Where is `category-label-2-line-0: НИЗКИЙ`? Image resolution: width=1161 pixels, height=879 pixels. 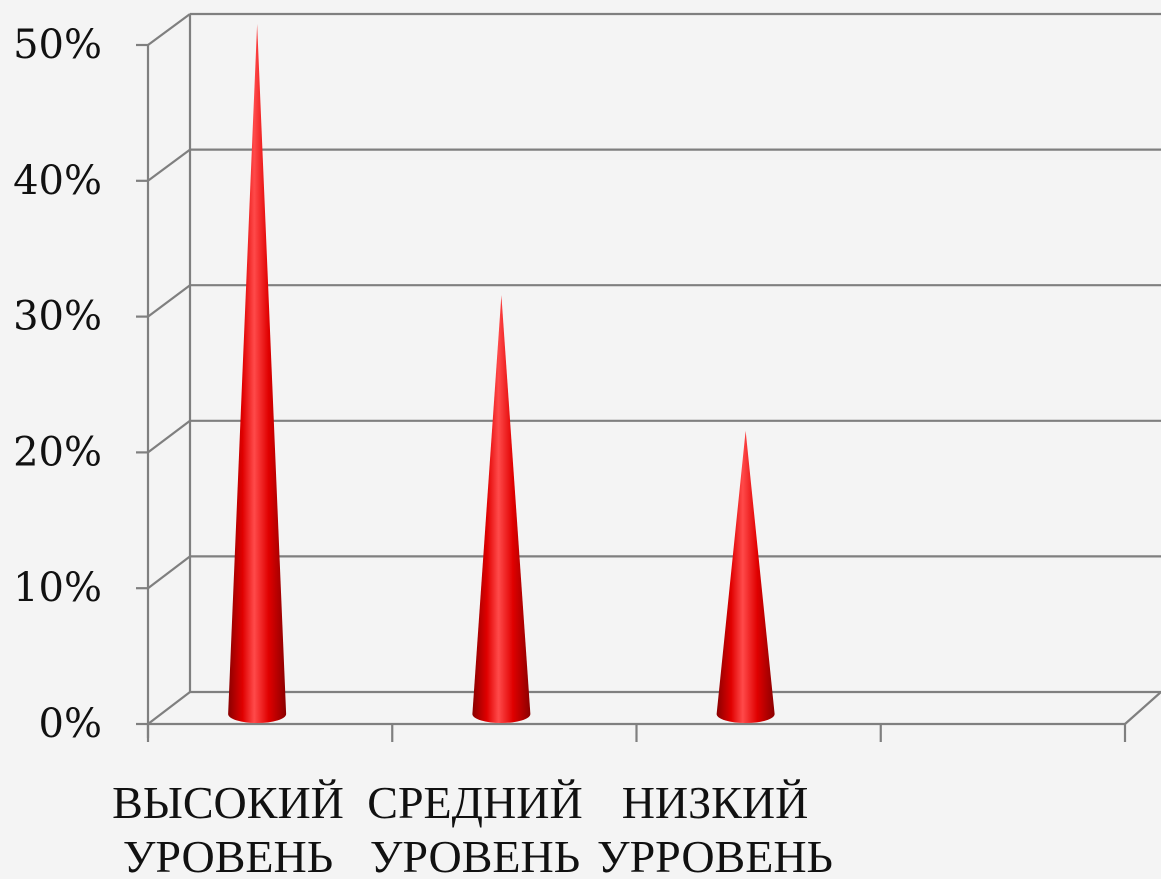 category-label-2-line-0: НИЗКИЙ is located at coordinates (715, 802).